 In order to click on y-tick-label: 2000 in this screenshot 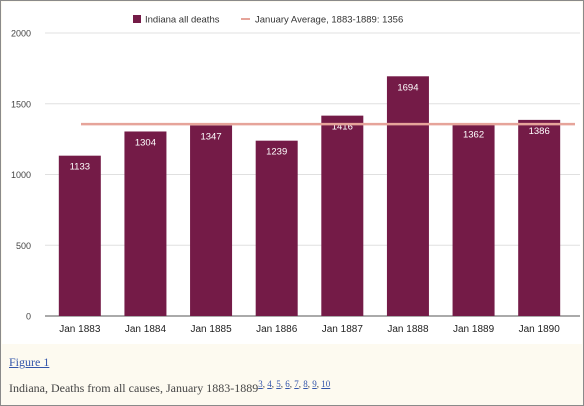, I will do `click(21, 34)`.